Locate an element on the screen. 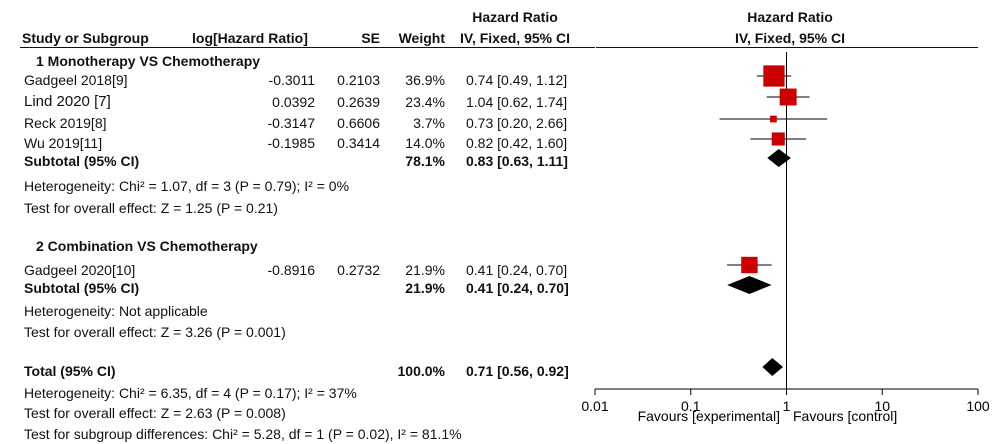 This screenshot has width=1000, height=444. x-tick-label: 100 is located at coordinates (978, 406).